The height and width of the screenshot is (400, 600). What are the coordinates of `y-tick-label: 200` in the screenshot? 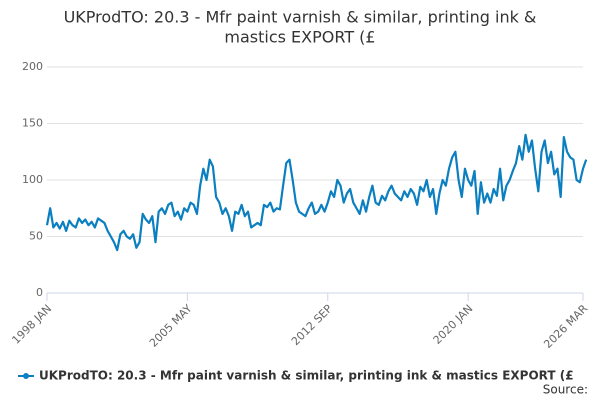 It's located at (32, 66).